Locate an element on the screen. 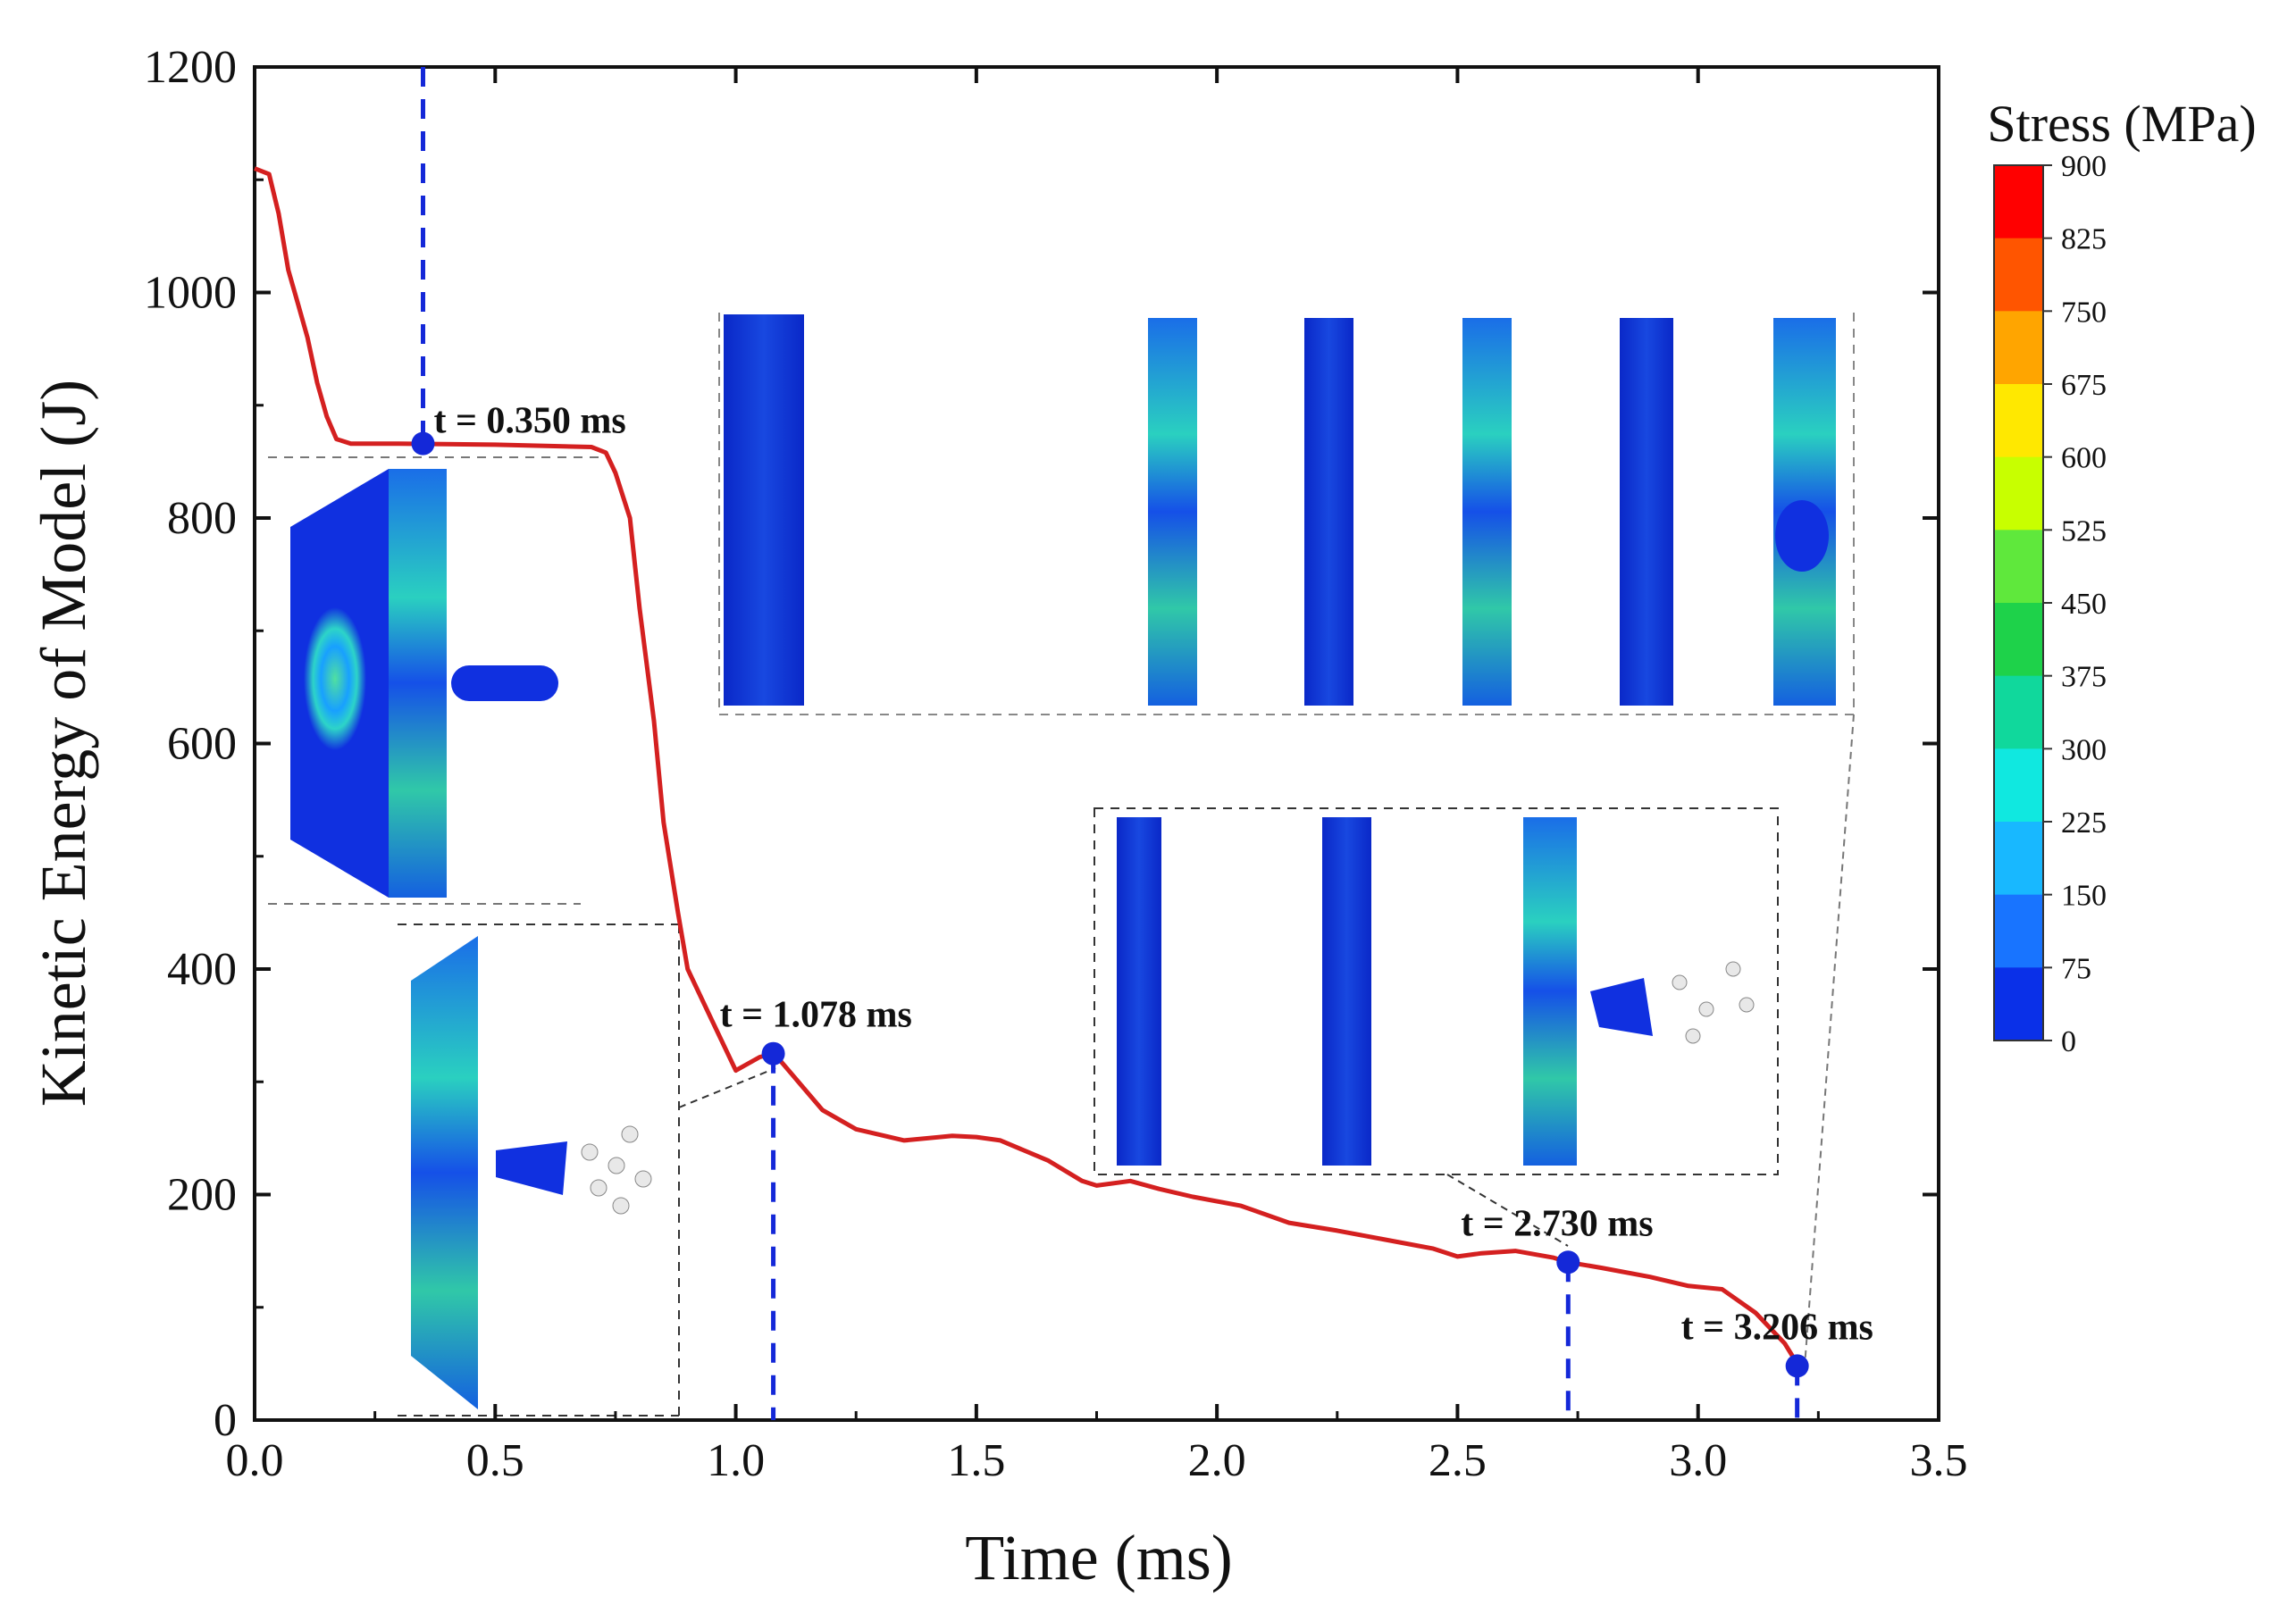  colorbar-tick-label: 375 is located at coordinates (2084, 677).